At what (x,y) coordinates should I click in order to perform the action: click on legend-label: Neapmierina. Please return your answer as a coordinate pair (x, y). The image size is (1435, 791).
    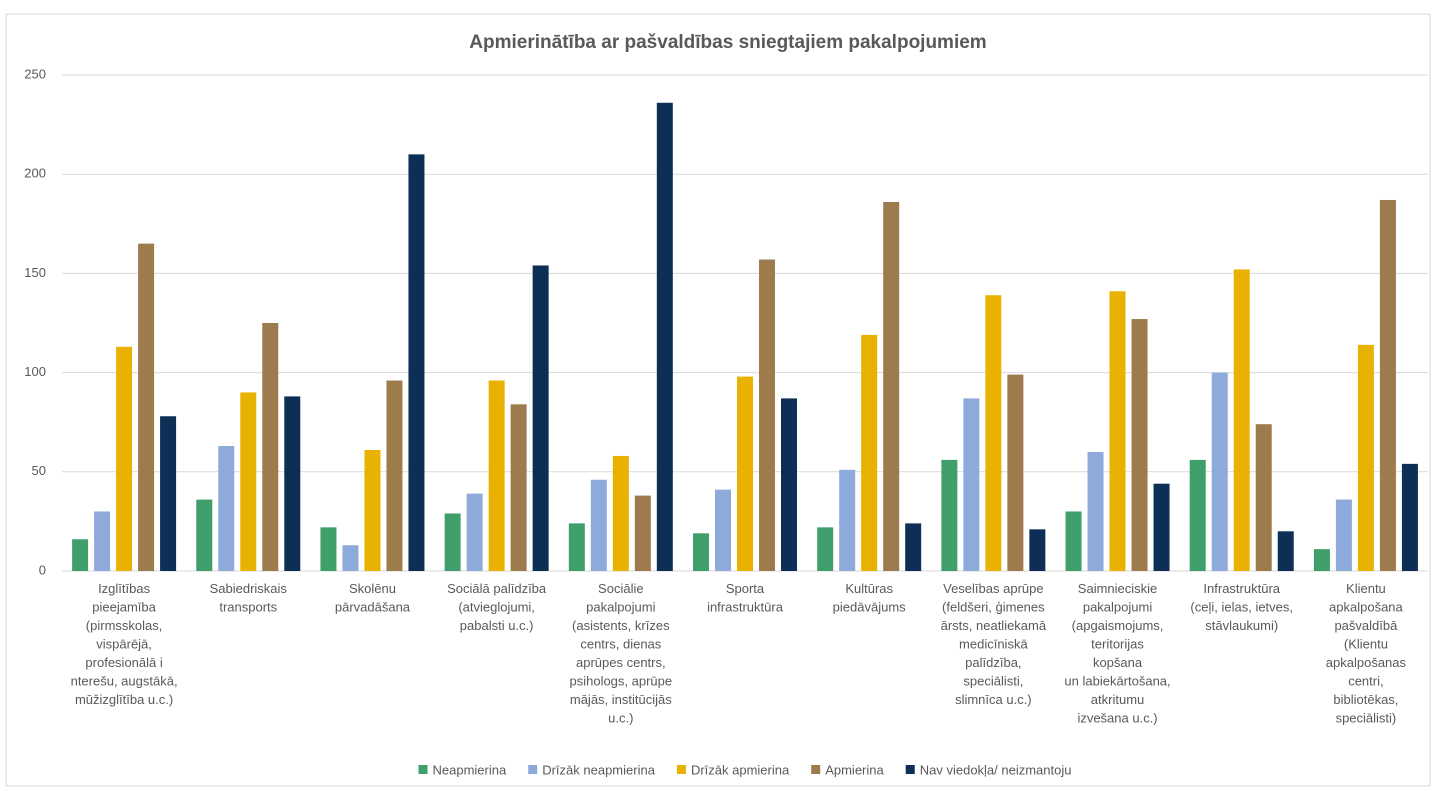
    Looking at the image, I should click on (470, 769).